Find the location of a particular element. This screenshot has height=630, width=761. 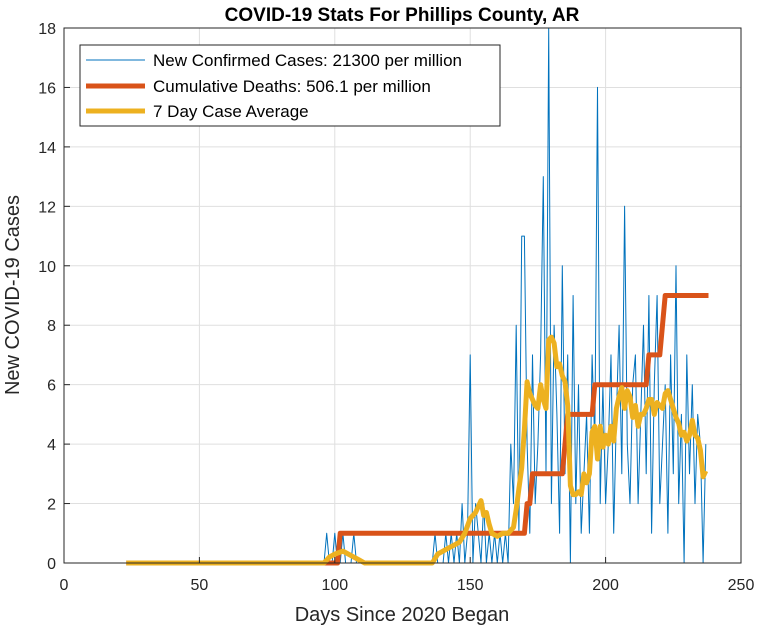

y-tick-label: 8 is located at coordinates (51, 326).